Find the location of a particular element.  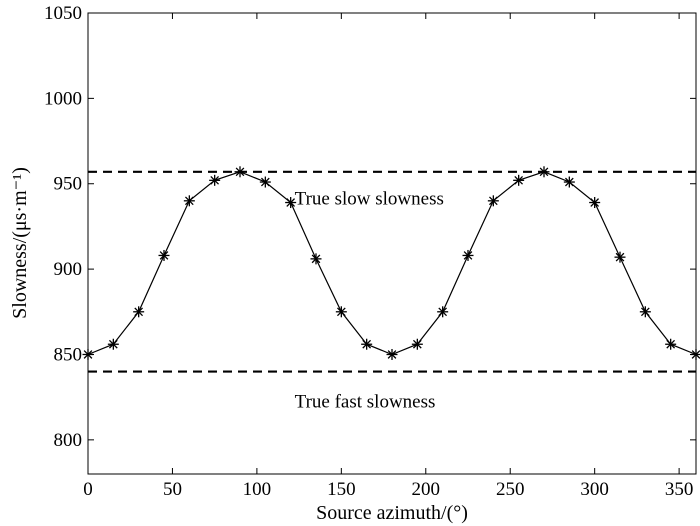

y-axis-label: Slowness/(μs·m⁻¹) is located at coordinates (20, 243).